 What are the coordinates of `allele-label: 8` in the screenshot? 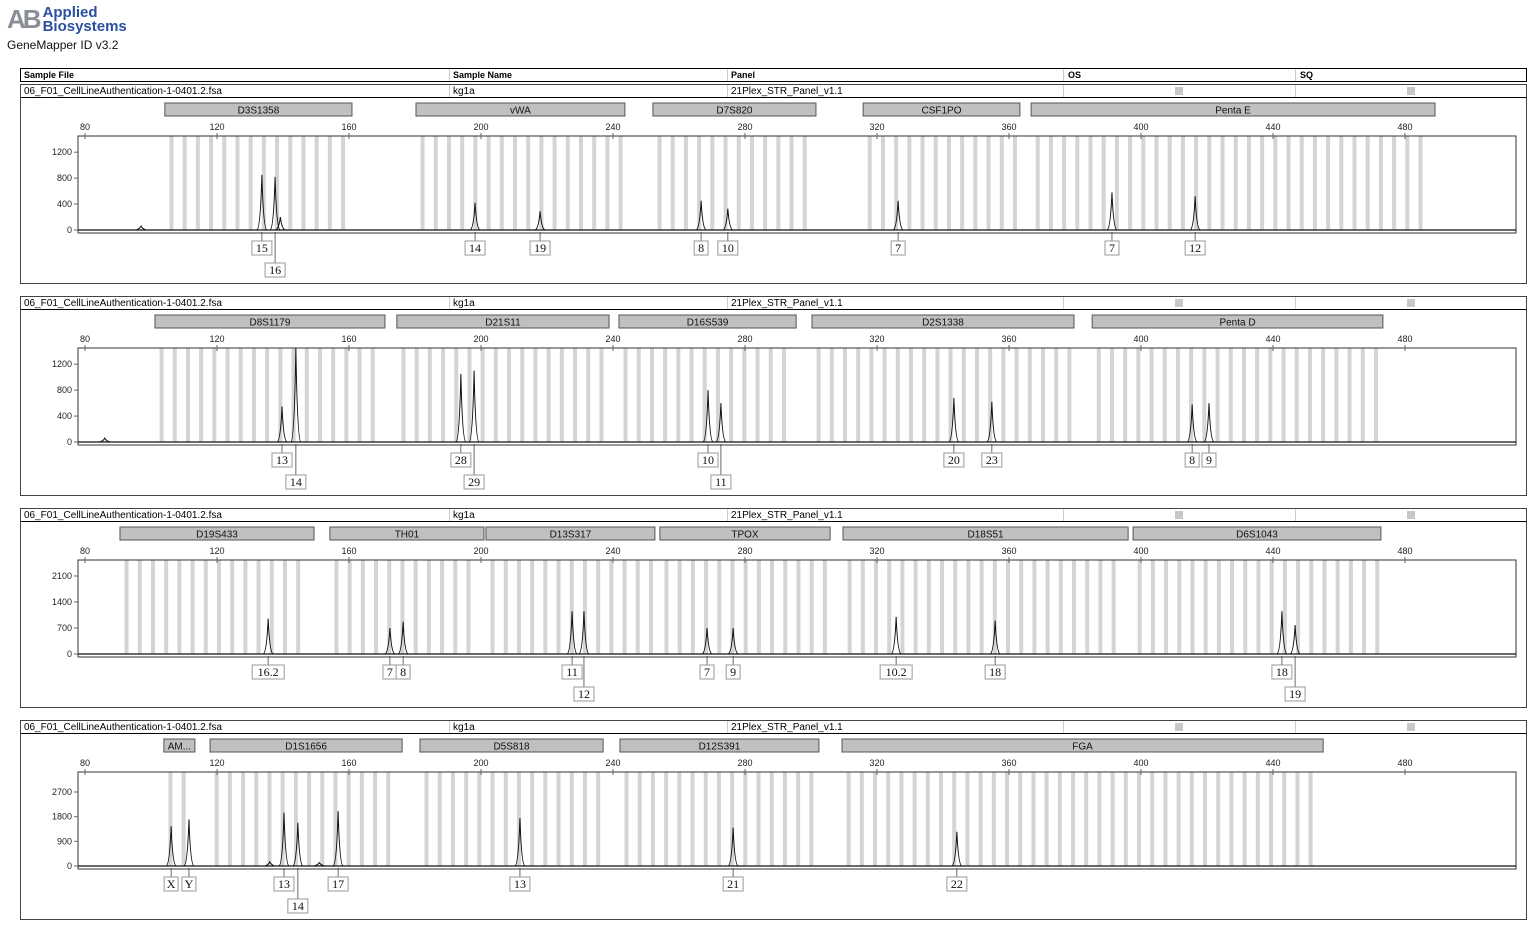 It's located at (1192, 460).